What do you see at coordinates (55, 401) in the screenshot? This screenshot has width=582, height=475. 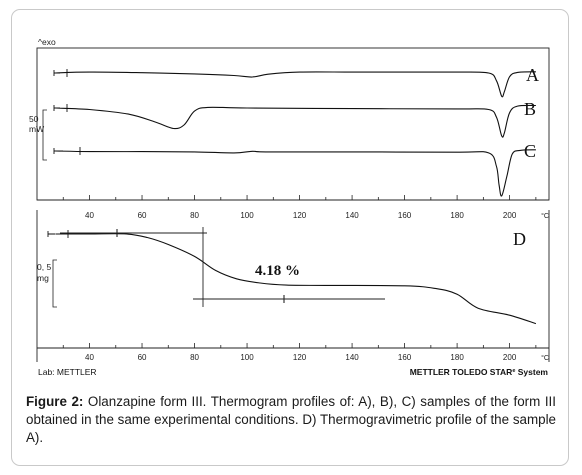 I see `caption-label: Figure 2:` at bounding box center [55, 401].